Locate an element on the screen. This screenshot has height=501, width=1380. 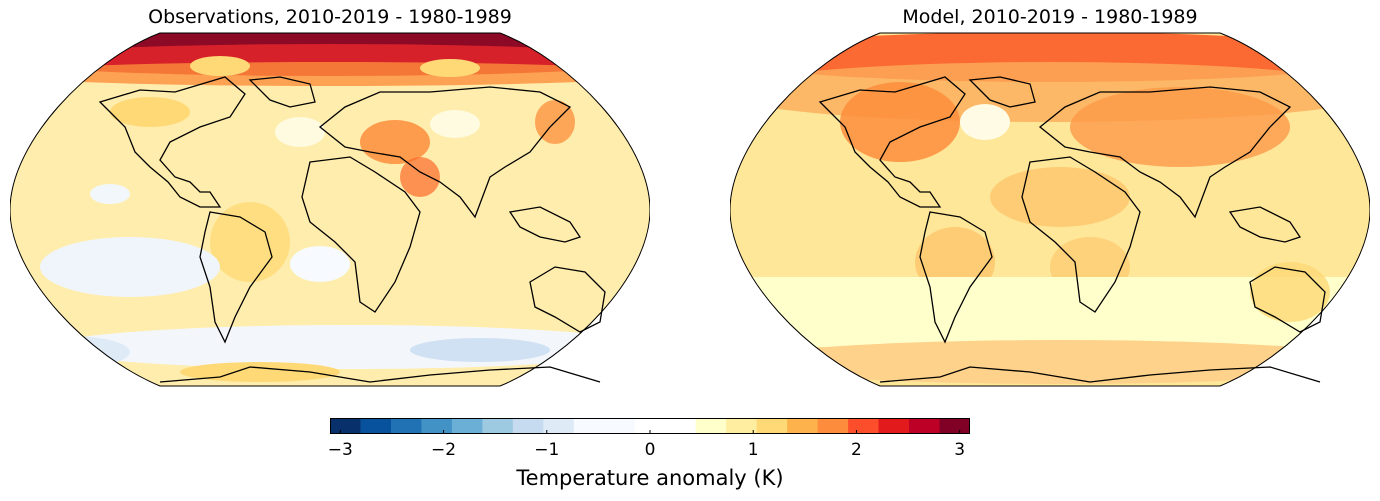
model-panel-title: Model, 2010-2019 - 1980-1989 is located at coordinates (1050, 17).